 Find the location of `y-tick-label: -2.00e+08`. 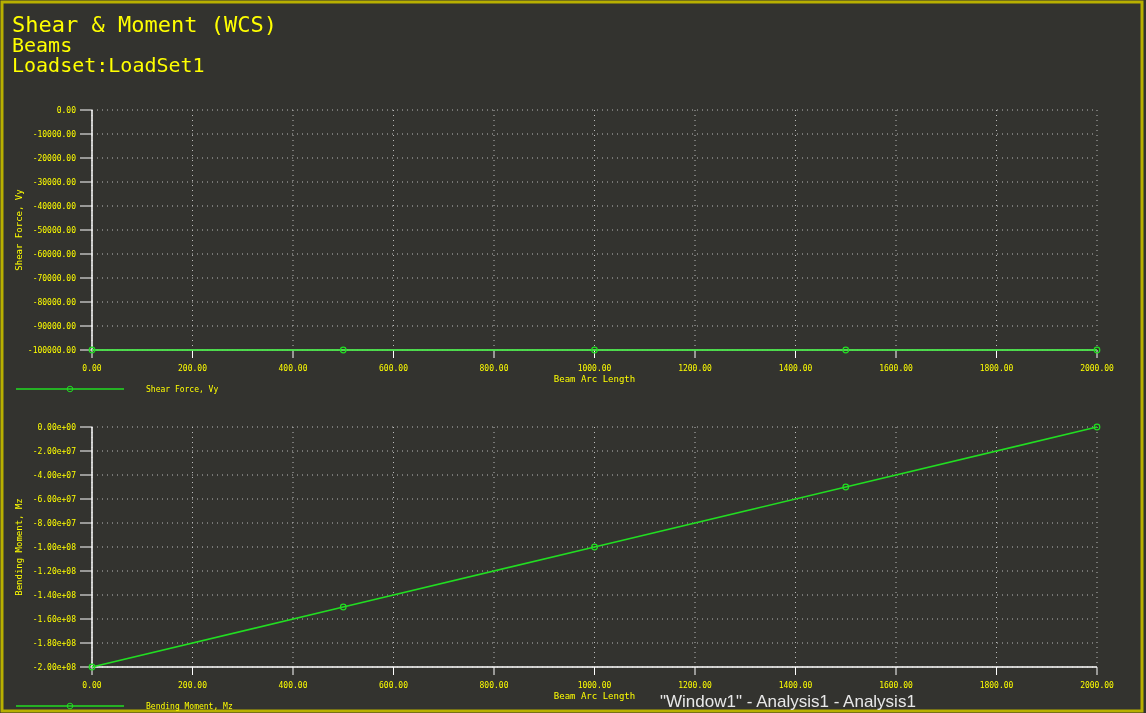

y-tick-label: -2.00e+08 is located at coordinates (54, 667).